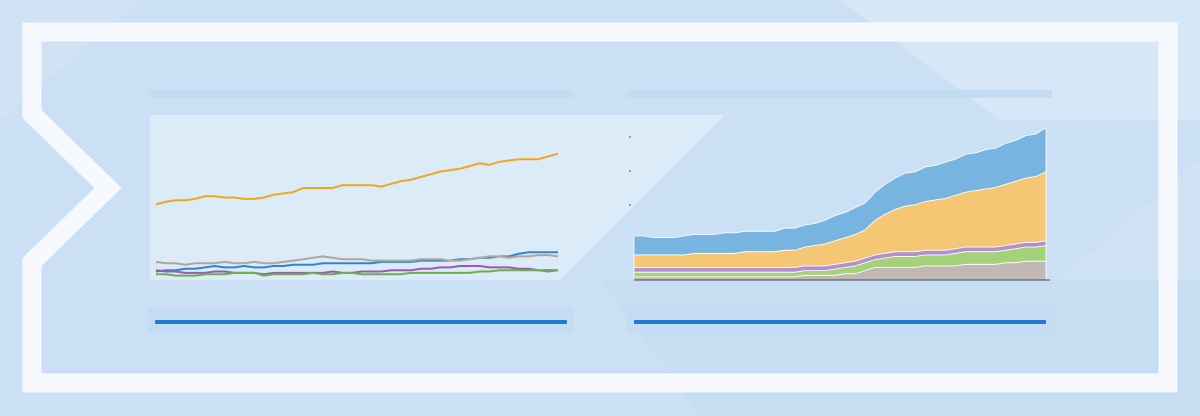  I want to click on line-chart, so click(357, 214).